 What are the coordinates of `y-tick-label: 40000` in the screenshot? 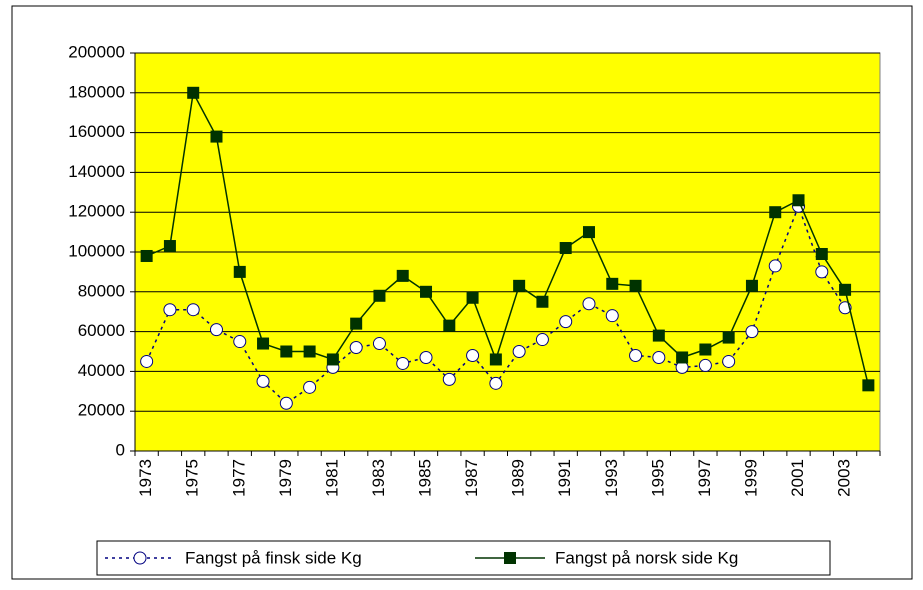 It's located at (101, 370).